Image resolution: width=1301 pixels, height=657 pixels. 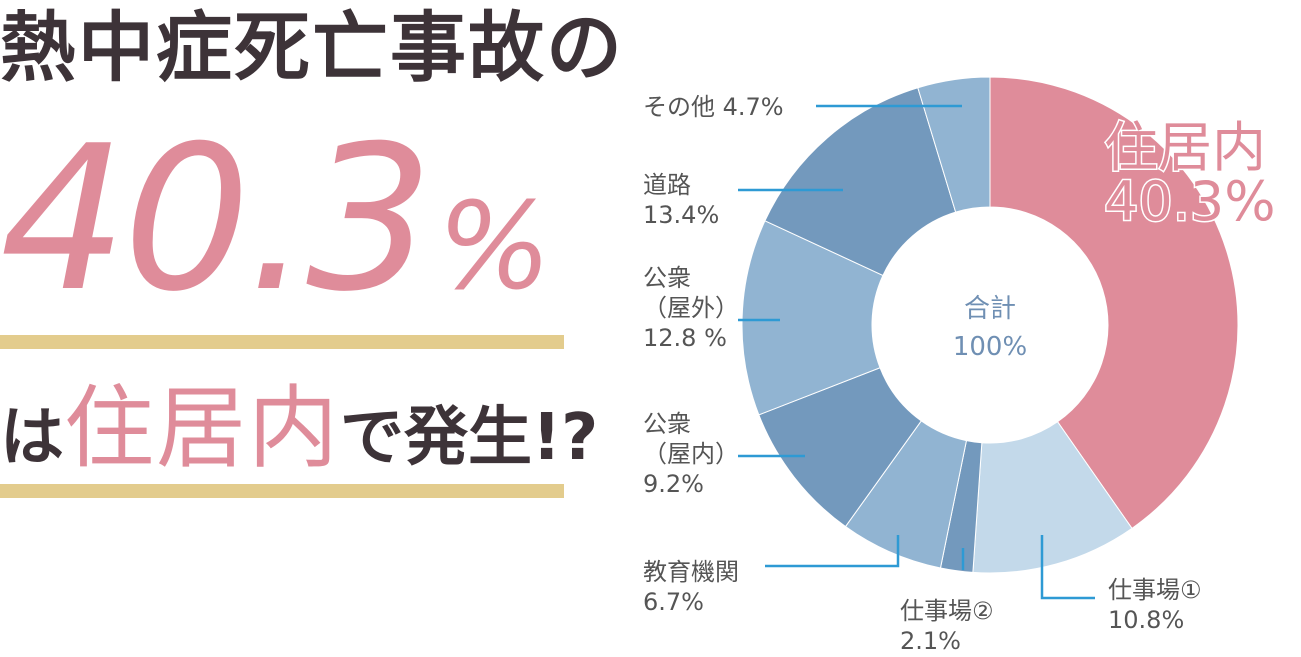 I want to click on slice-label-line-1-1: 10.8%, so click(x=1146, y=620).